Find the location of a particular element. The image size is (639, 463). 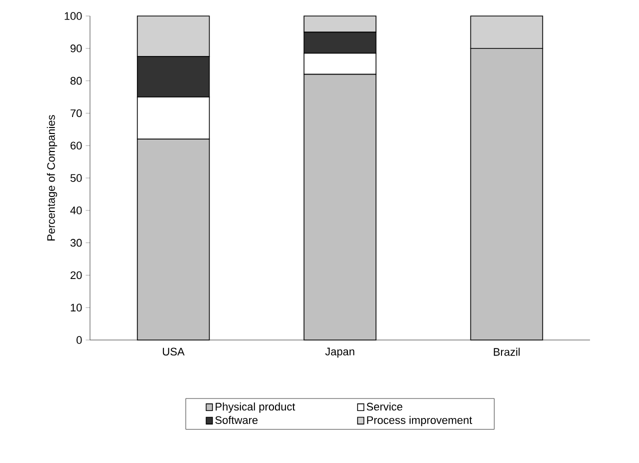

y-tick-label: 10 is located at coordinates (76, 308).